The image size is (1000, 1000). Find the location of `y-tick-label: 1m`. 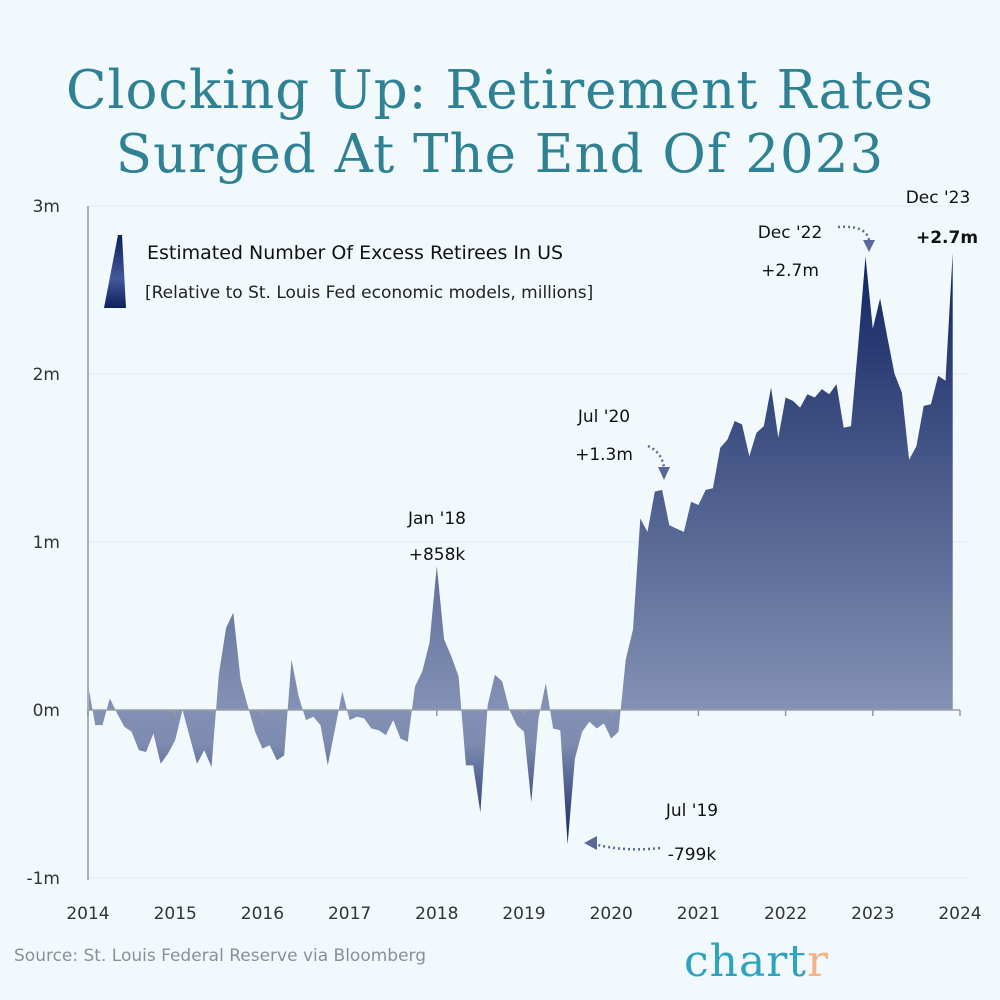

y-tick-label: 1m is located at coordinates (46, 543).